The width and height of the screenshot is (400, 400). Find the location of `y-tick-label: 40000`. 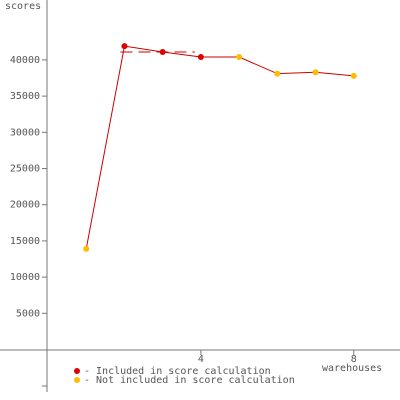

y-tick-label: 40000 is located at coordinates (25, 60).